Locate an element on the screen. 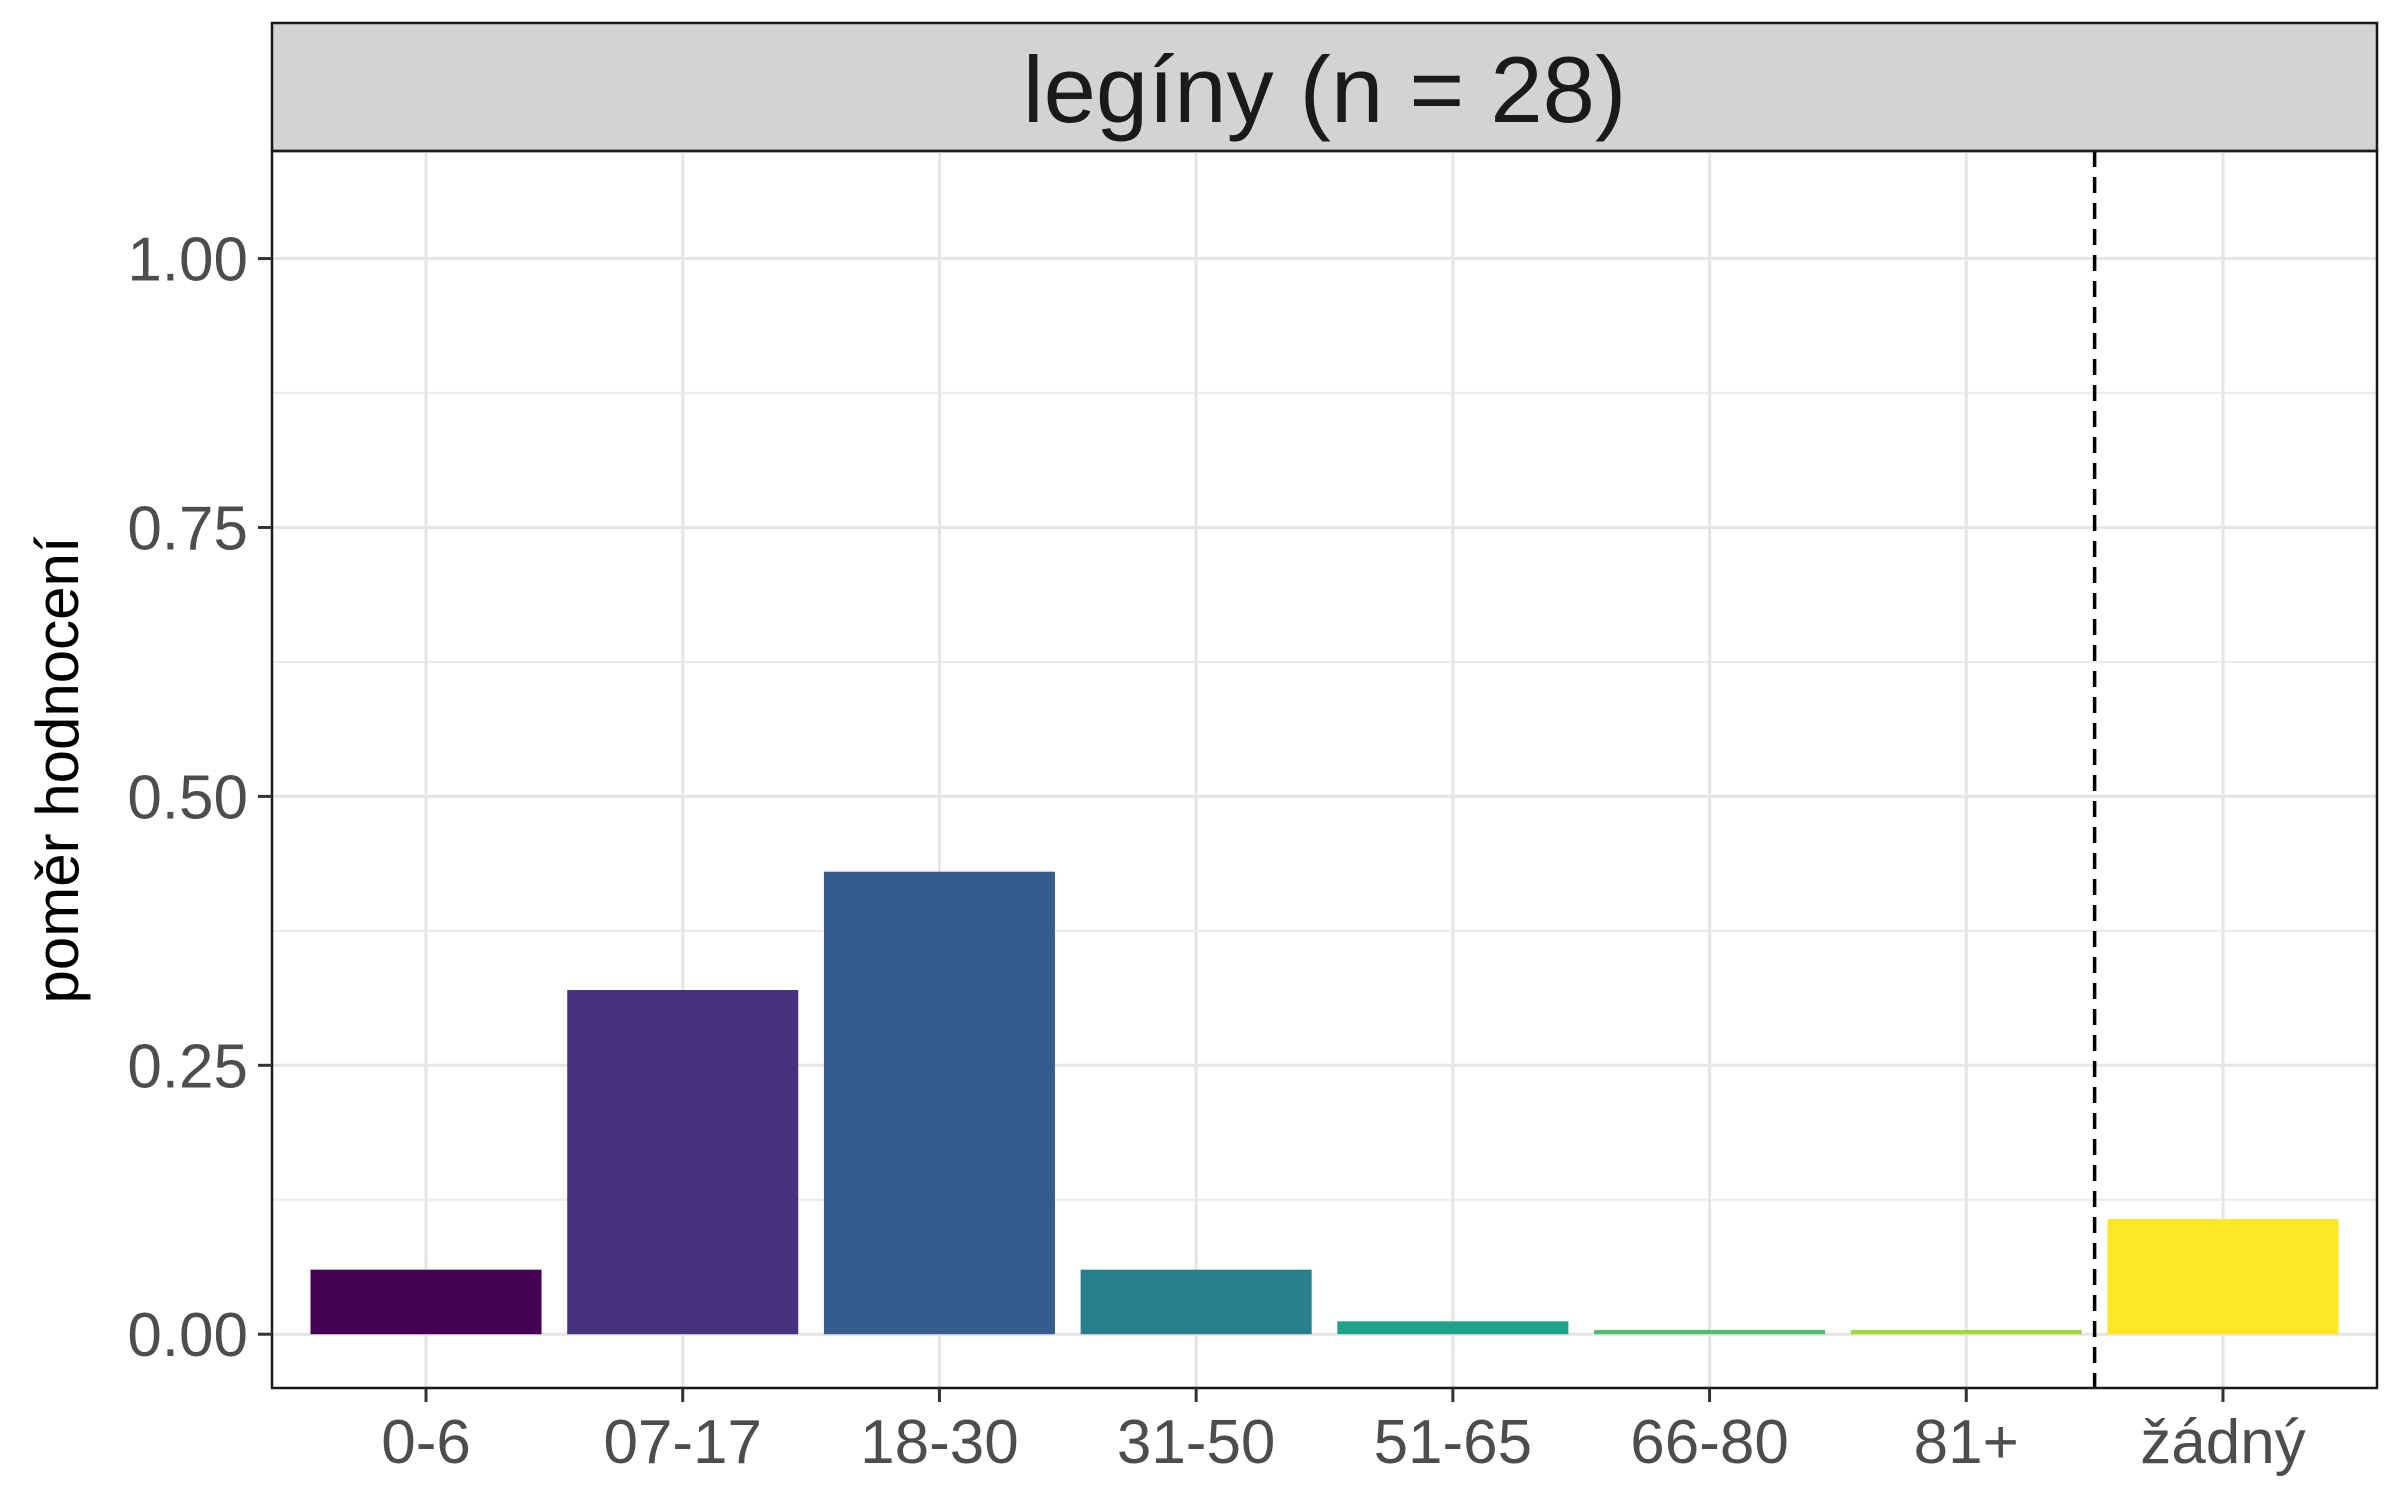 This screenshot has height=1500, width=2400. x-tick-label: 07-17 is located at coordinates (682, 1442).